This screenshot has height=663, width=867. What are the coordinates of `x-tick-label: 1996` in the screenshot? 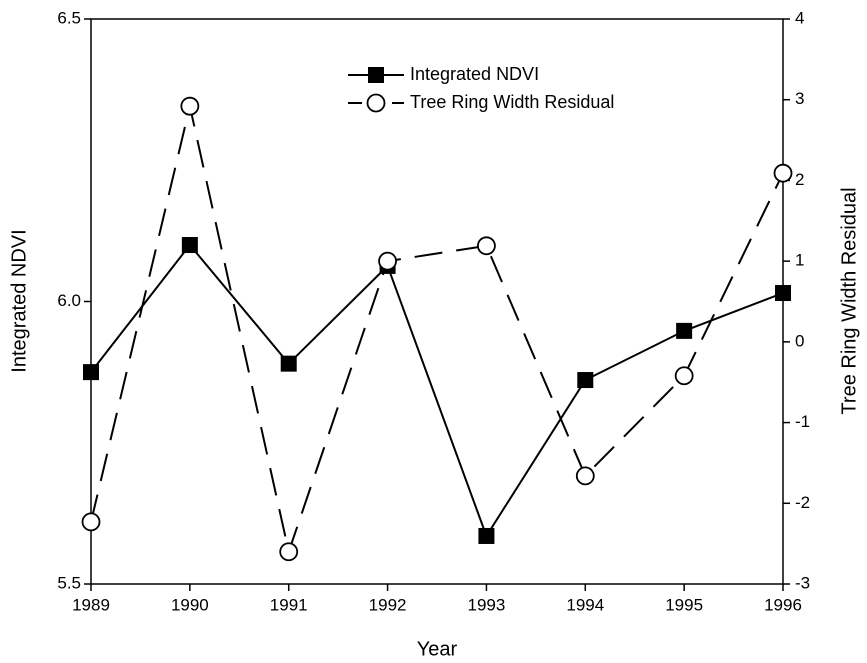 It's located at (783, 604).